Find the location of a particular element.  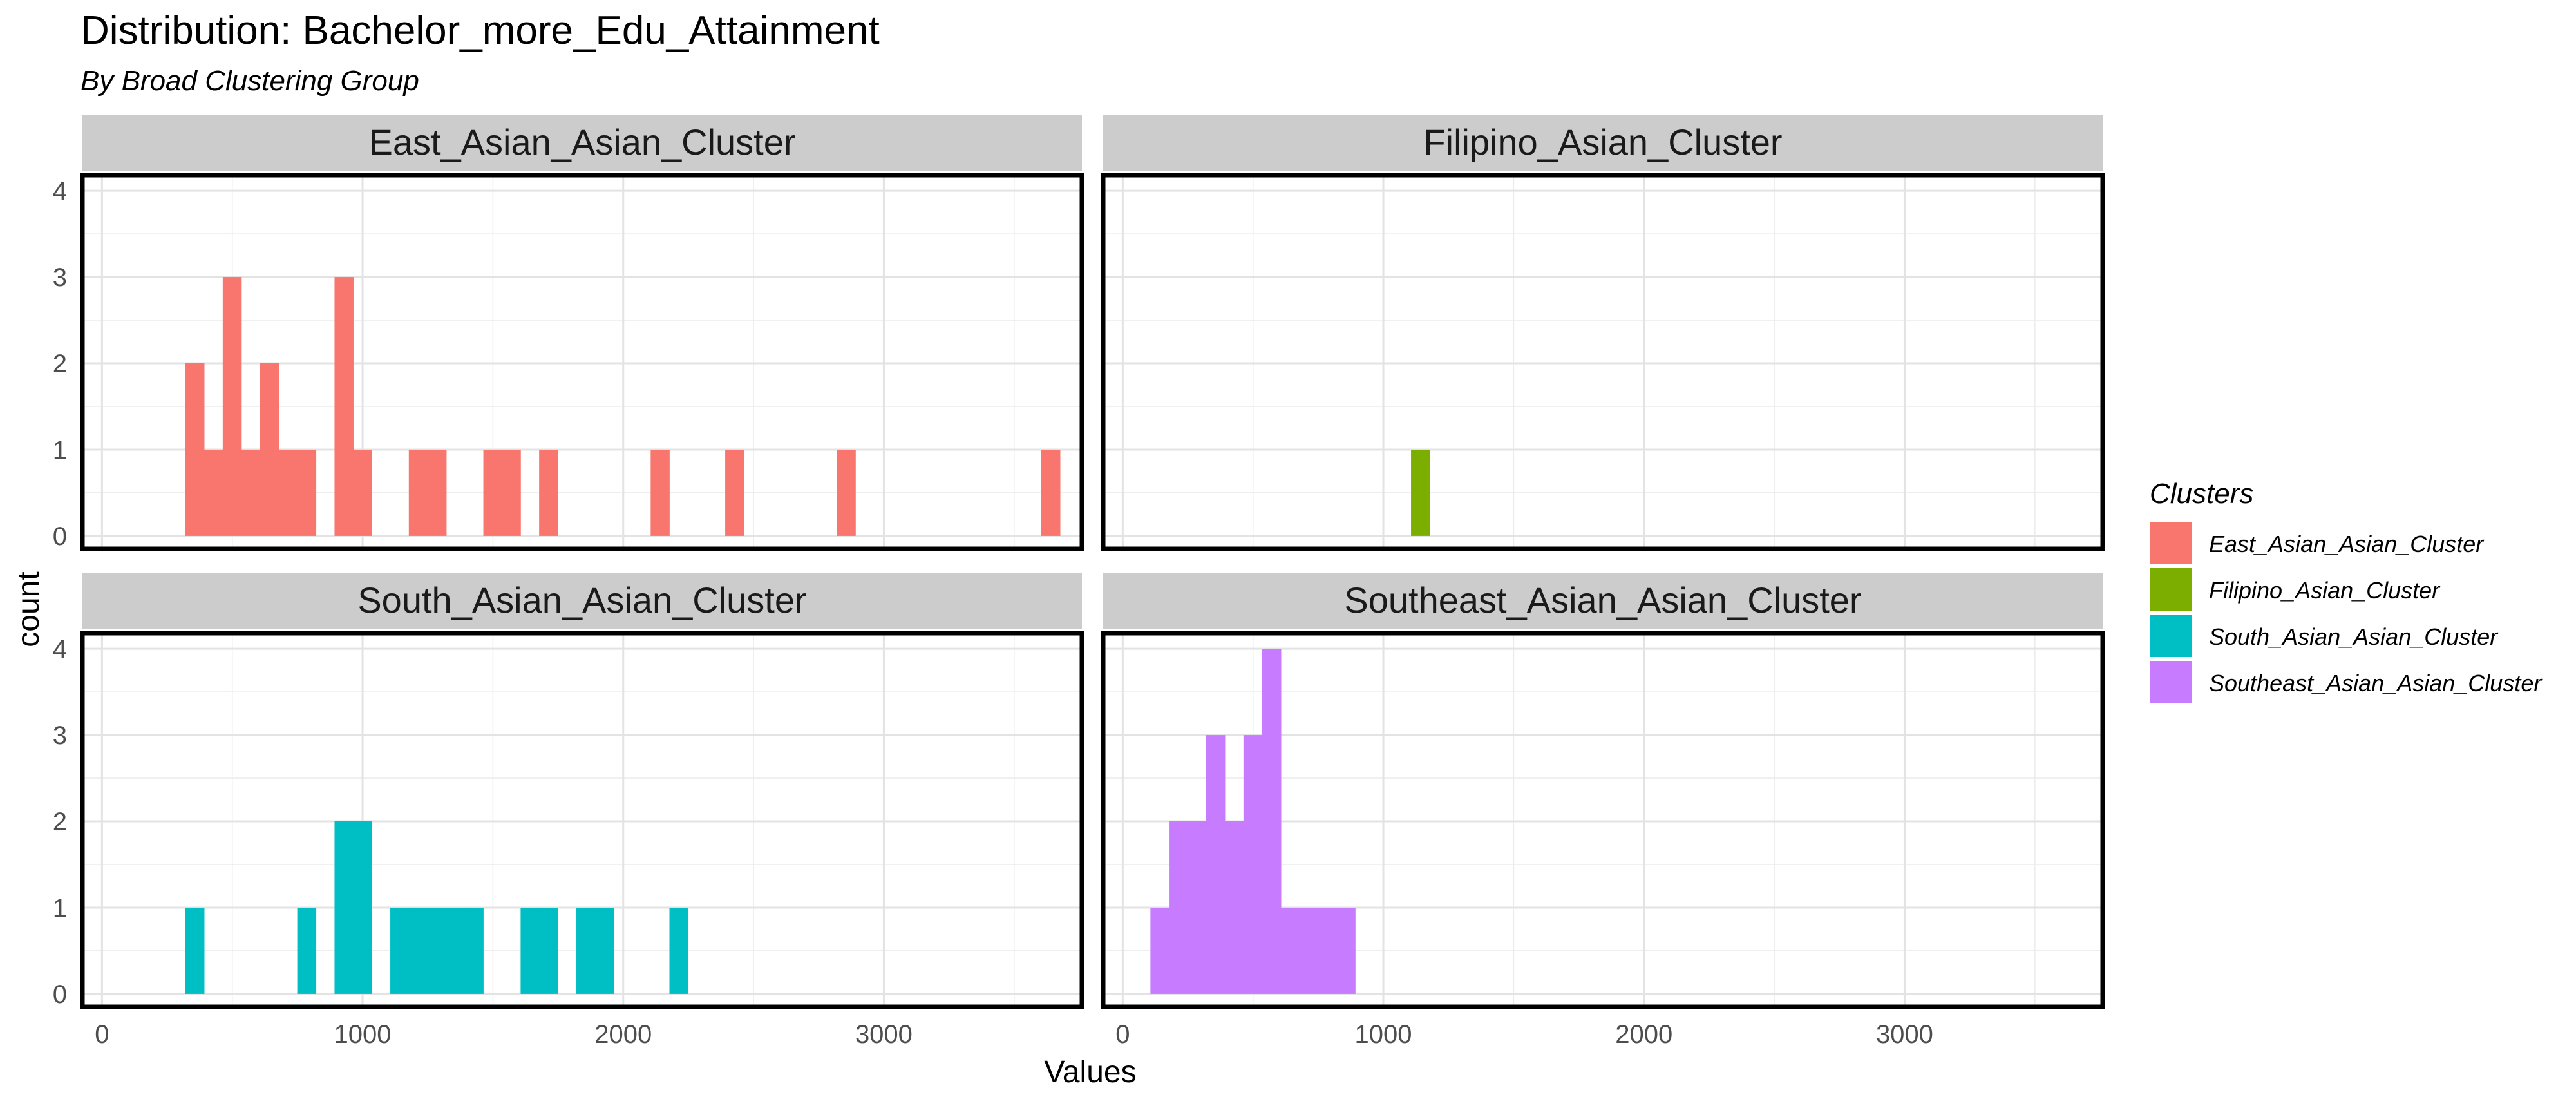

facet-strip-label: South_Asian_Asian_Cluster is located at coordinates (581, 600).